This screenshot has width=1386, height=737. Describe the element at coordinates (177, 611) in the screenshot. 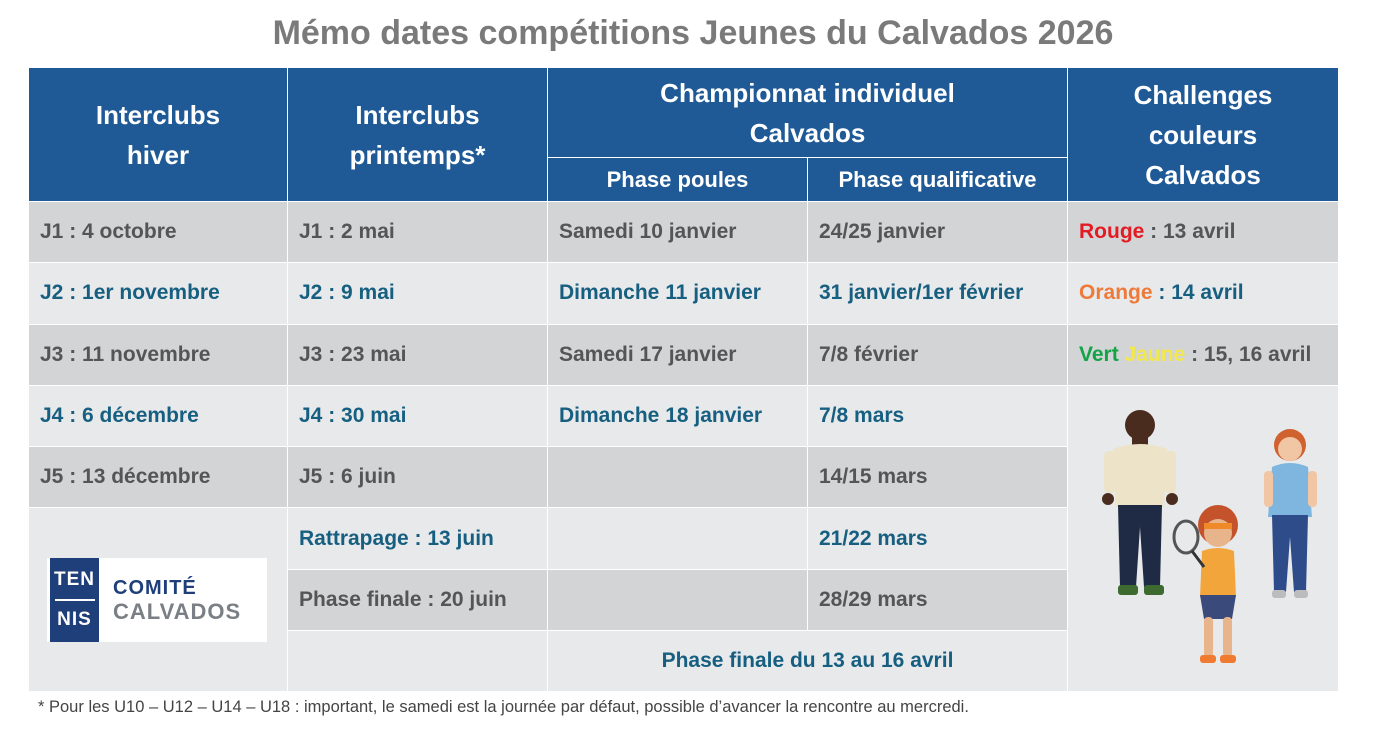

I see `logo-text-line2: CALVADOS` at that location.